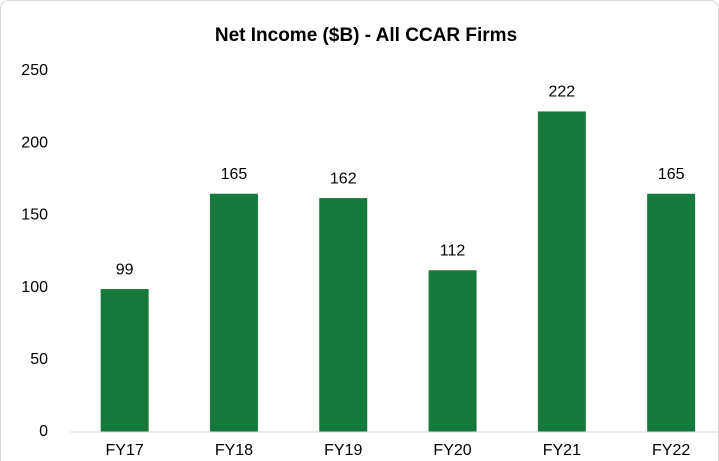 This screenshot has height=461, width=719. Describe the element at coordinates (34, 142) in the screenshot. I see `y-tick-label: 200` at that location.